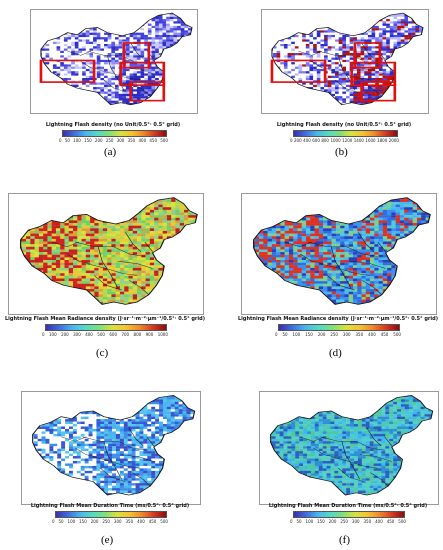 This screenshot has height=550, width=443. I want to click on colorbar-tick-label: 1400, so click(358, 140).